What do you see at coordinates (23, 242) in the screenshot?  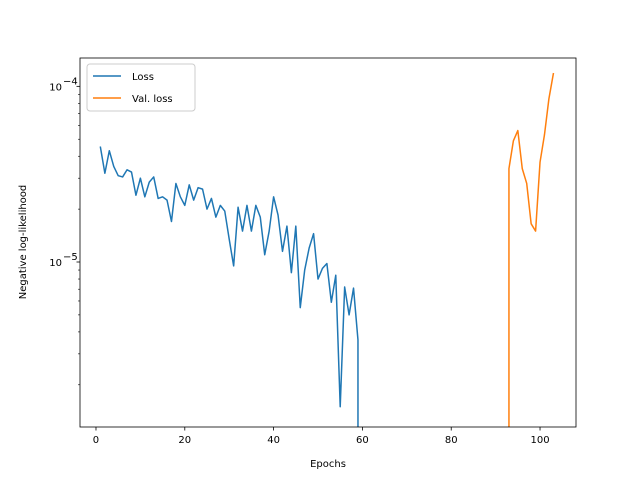 I see `y-axis-label: Negative log-likelihood` at bounding box center [23, 242].